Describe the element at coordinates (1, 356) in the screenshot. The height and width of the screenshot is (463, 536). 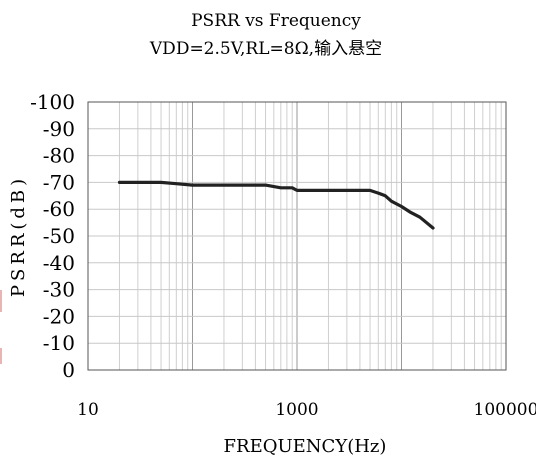
I see `edge-mark-lower` at that location.